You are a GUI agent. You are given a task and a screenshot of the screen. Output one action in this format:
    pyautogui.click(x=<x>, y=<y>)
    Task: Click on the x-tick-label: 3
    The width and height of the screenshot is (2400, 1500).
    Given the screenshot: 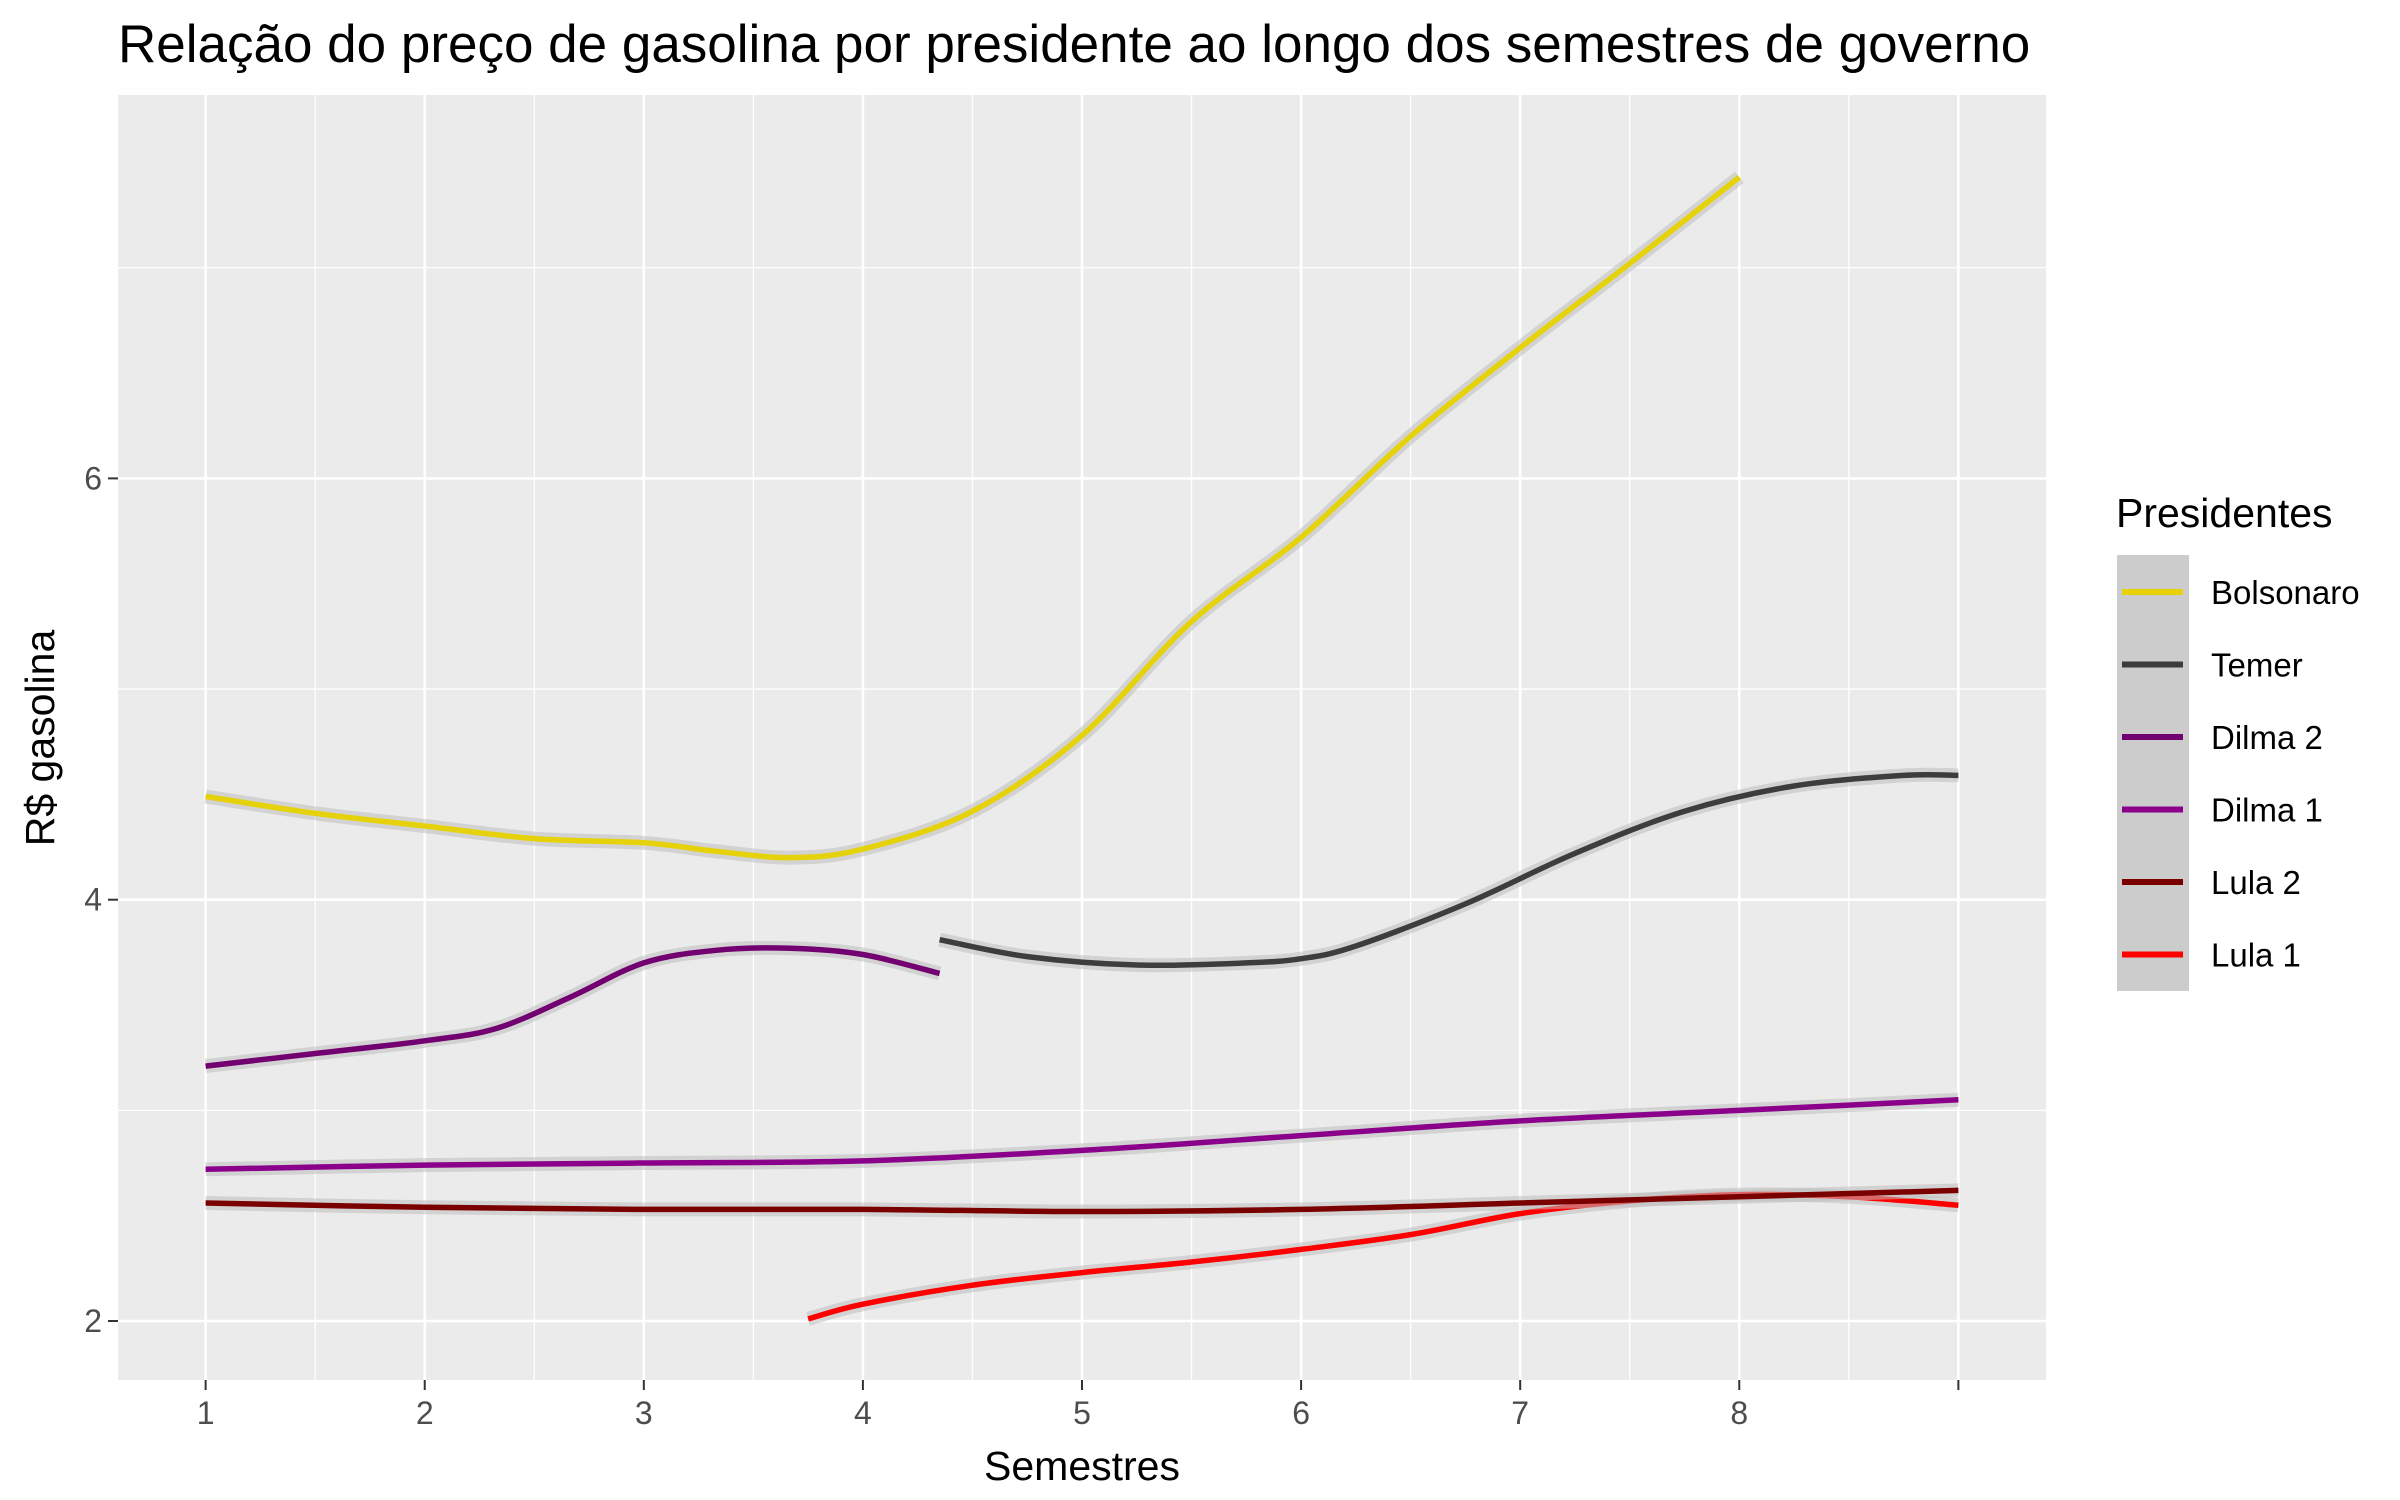 What is the action you would take?
    pyautogui.click(x=644, y=1413)
    